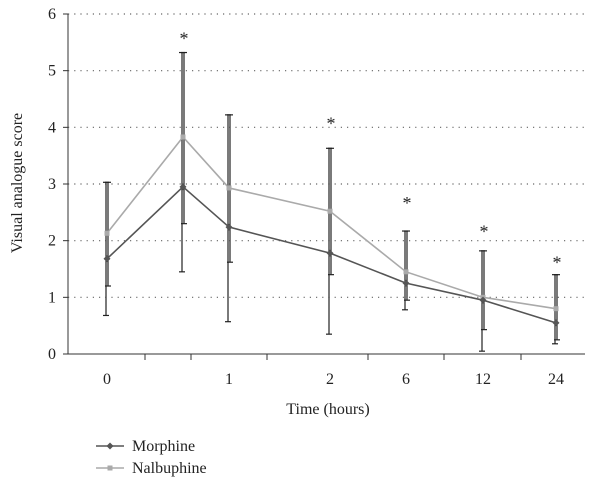  I want to click on x-tick-label: 1, so click(229, 379).